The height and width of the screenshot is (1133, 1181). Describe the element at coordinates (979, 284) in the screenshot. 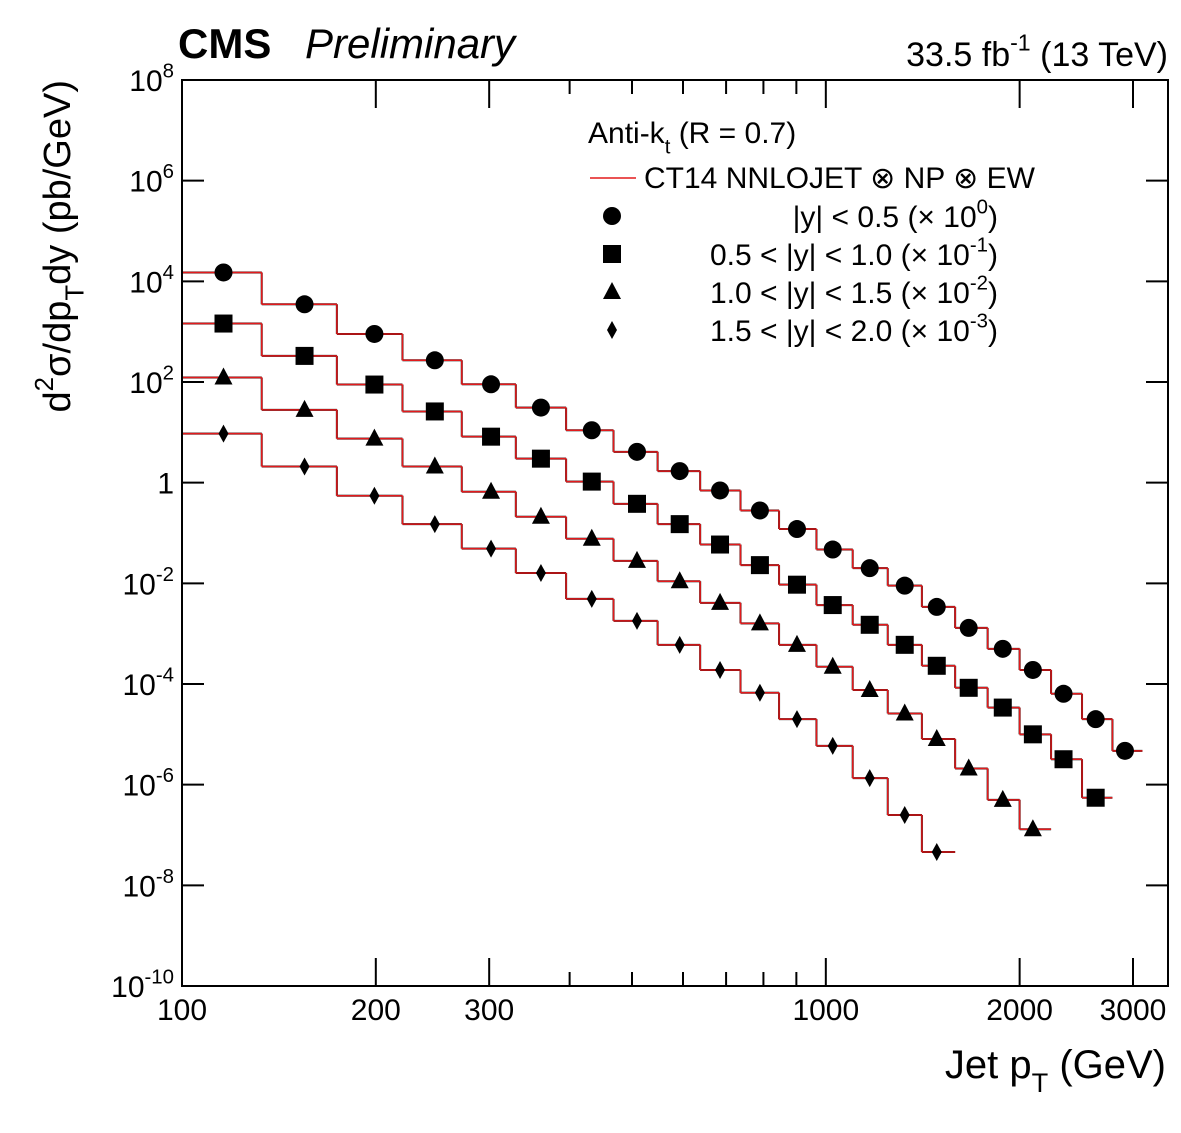

I see `legend-label-part: -2` at that location.